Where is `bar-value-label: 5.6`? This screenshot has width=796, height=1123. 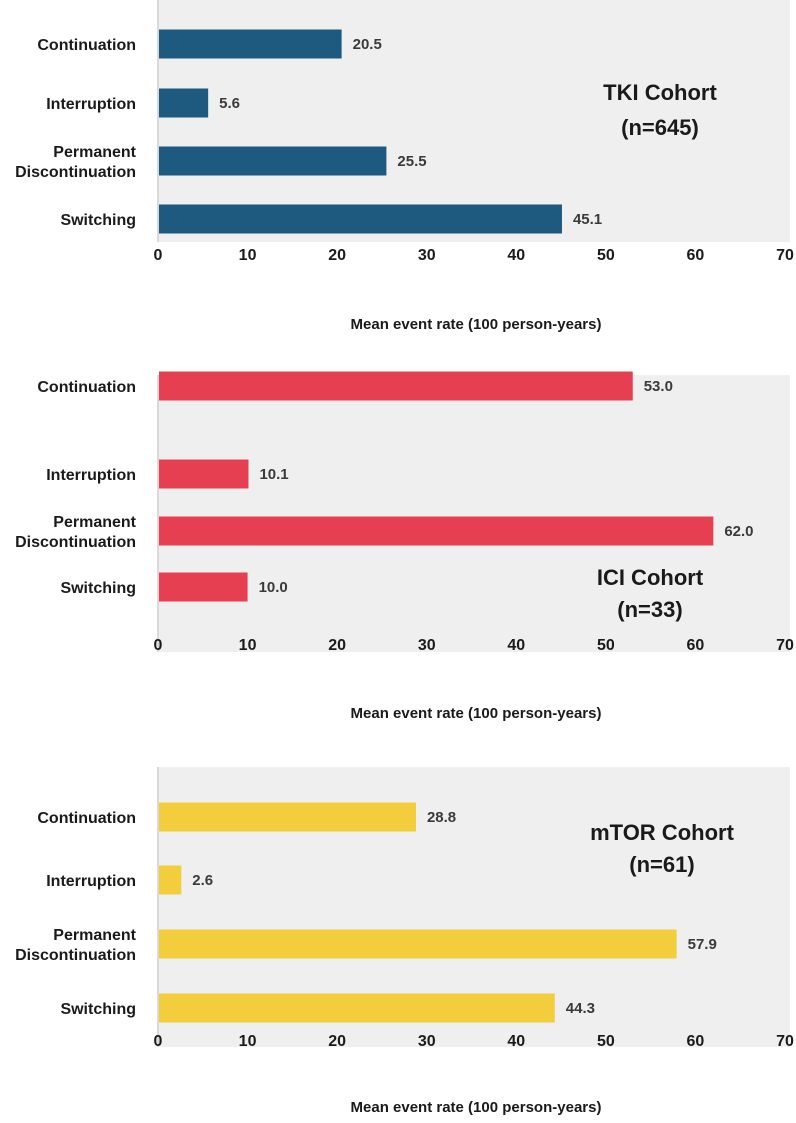
bar-value-label: 5.6 is located at coordinates (229, 103).